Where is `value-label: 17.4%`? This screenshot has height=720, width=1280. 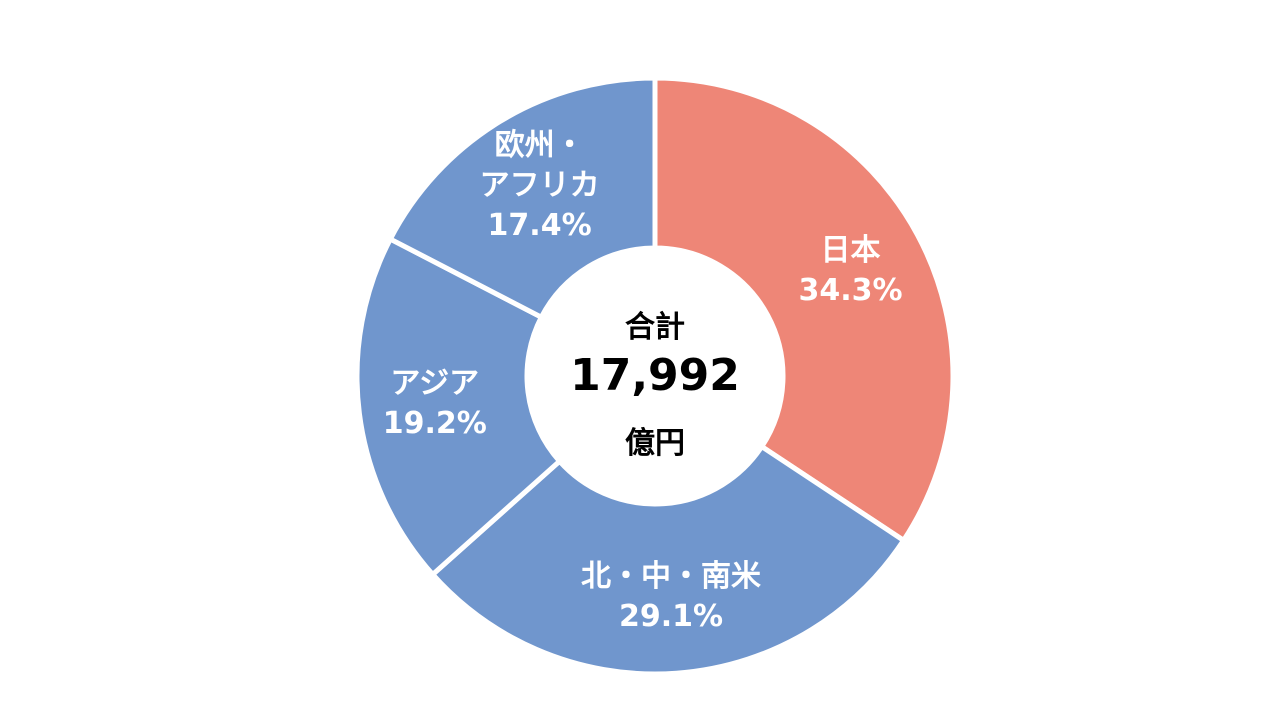 value-label: 17.4% is located at coordinates (539, 226).